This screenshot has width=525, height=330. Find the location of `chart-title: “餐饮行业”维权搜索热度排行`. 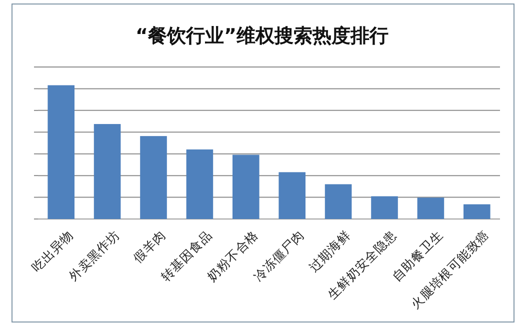

chart-title: “餐饮行业”维权搜索热度排行 is located at coordinates (262, 36).